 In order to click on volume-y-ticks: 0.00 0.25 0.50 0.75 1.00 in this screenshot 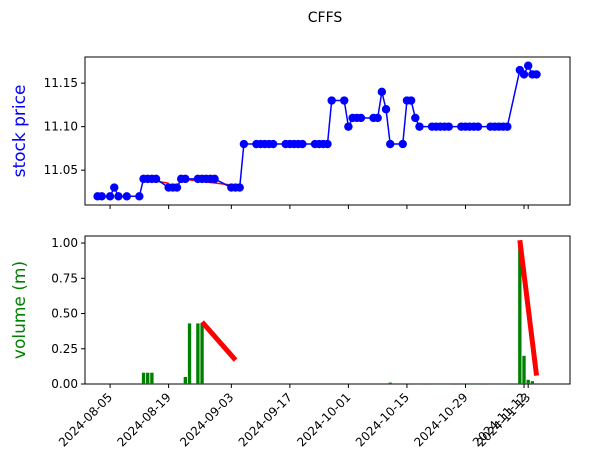, I will do `click(68, 313)`.